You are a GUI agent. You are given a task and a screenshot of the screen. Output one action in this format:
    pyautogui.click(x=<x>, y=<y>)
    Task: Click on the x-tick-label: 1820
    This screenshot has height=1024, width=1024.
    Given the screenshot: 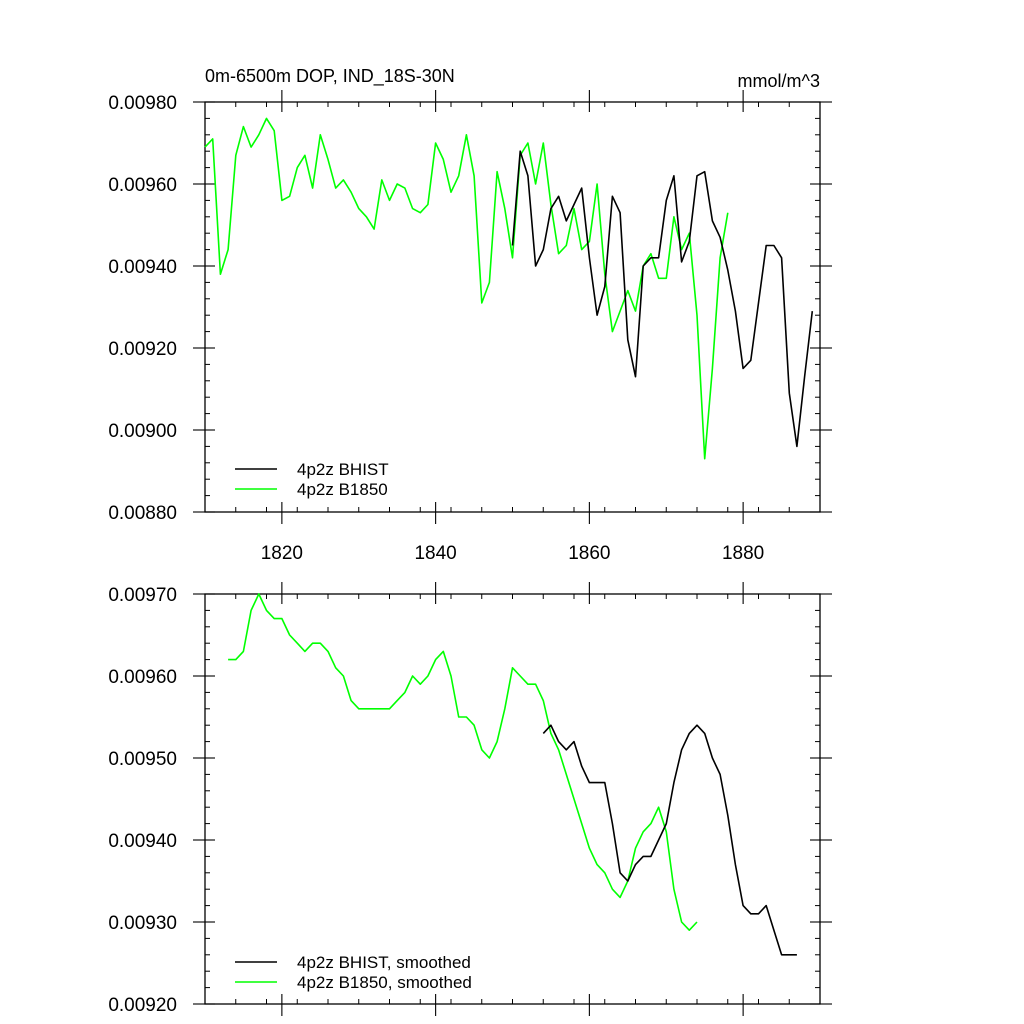 What is the action you would take?
    pyautogui.click(x=282, y=553)
    